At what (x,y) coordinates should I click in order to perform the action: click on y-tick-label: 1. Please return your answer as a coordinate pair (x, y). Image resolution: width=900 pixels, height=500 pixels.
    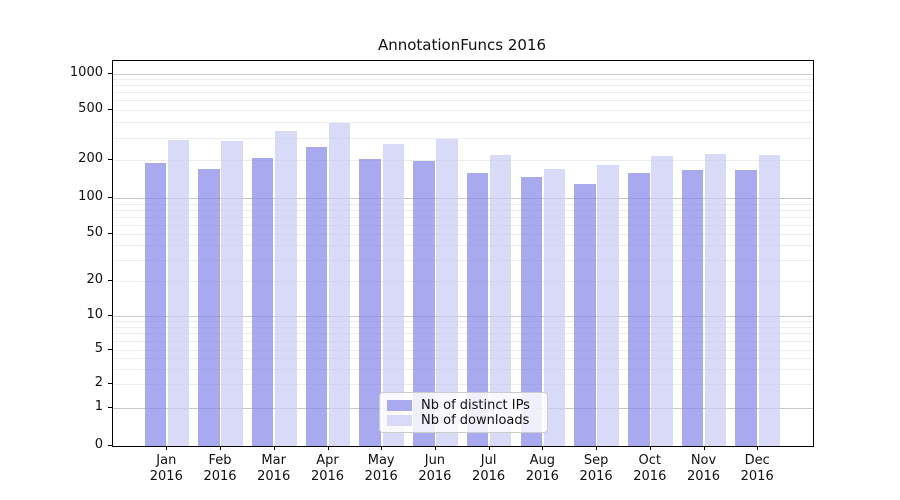
    Looking at the image, I should click on (98, 406).